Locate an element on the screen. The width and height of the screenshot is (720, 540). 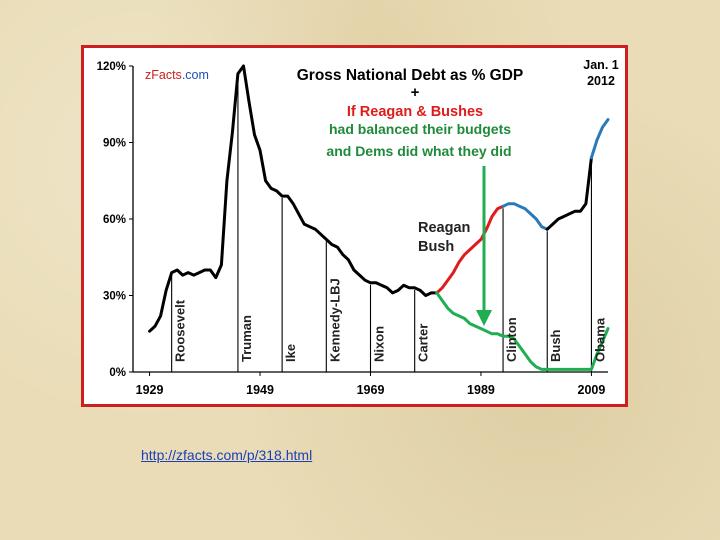
brand-z: z is located at coordinates (148, 75).